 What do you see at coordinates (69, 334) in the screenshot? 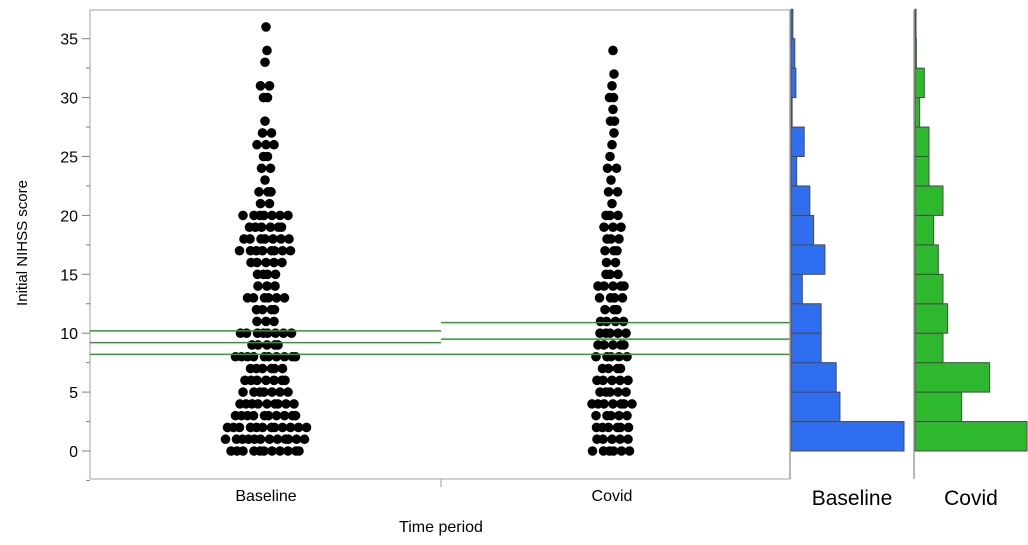
I see `y-tick-label: 10` at bounding box center [69, 334].